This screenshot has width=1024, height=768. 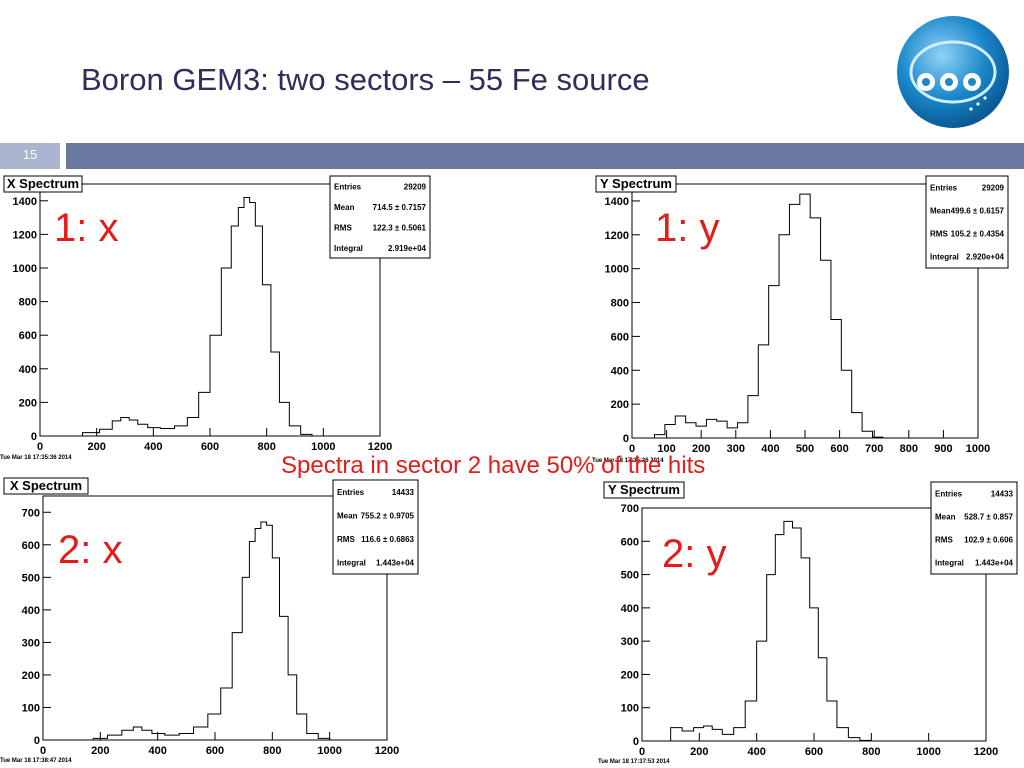 What do you see at coordinates (512, 156) in the screenshot?
I see `header-band: 15` at bounding box center [512, 156].